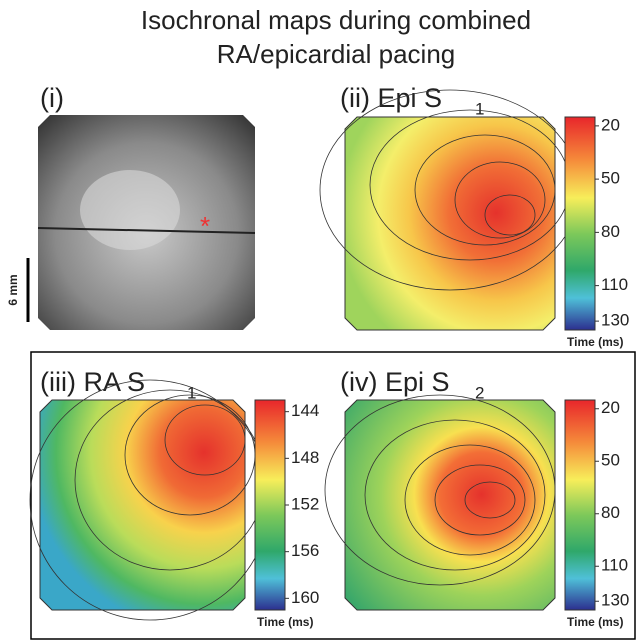 The width and height of the screenshot is (642, 642). I want to click on panel-label: (i), so click(52, 98).